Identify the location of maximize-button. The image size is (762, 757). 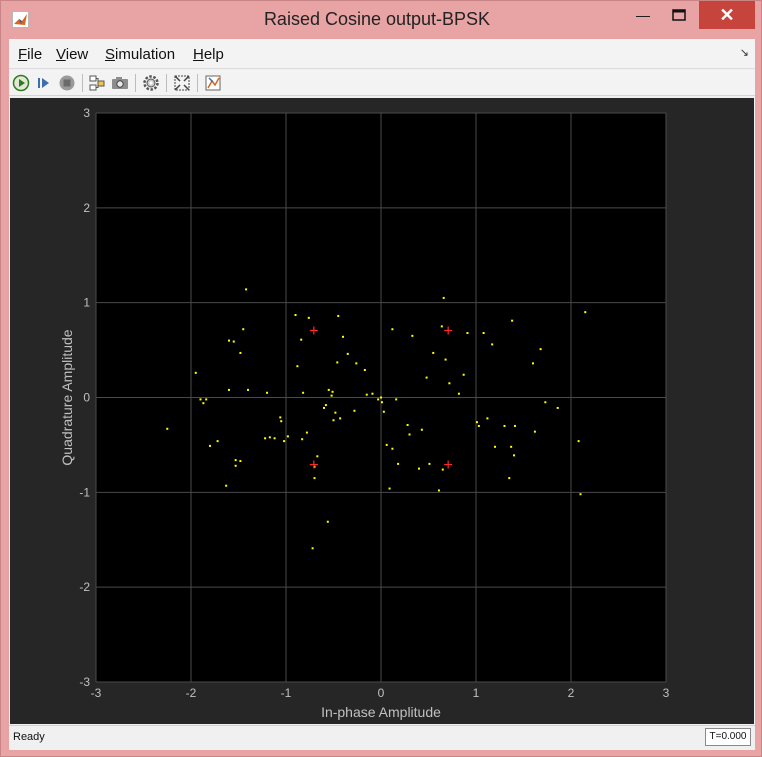
(679, 15).